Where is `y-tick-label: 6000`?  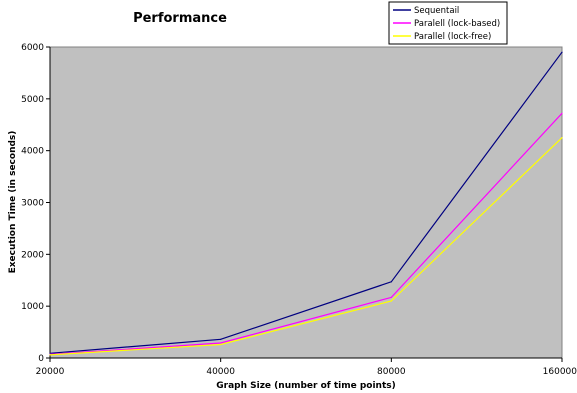 y-tick-label: 6000 is located at coordinates (32, 48).